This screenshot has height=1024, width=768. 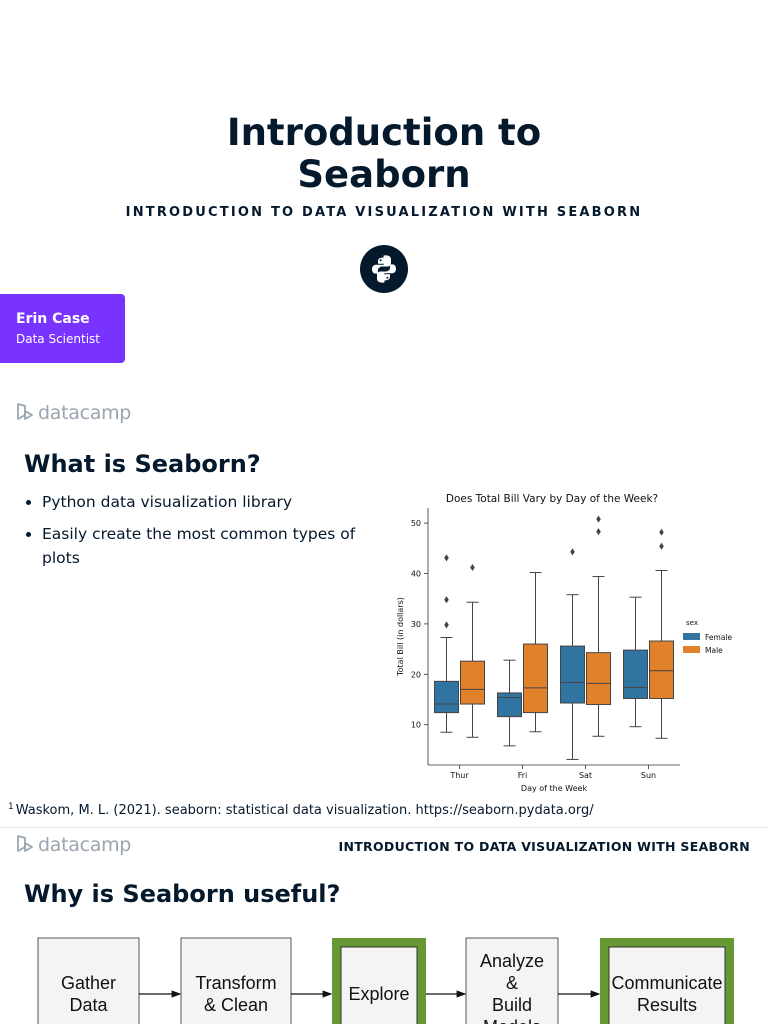 What do you see at coordinates (384, 174) in the screenshot?
I see `title-line-2: Seaborn` at bounding box center [384, 174].